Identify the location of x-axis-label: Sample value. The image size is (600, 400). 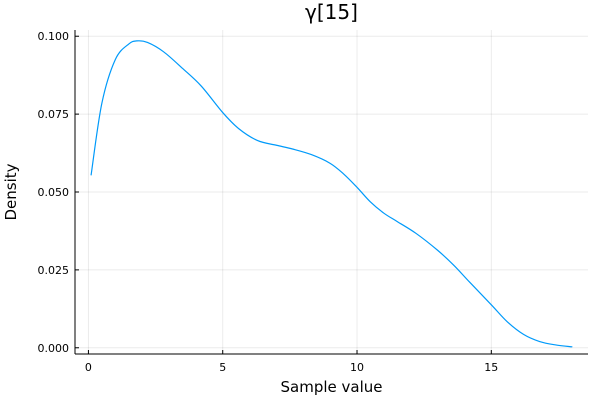
(332, 387).